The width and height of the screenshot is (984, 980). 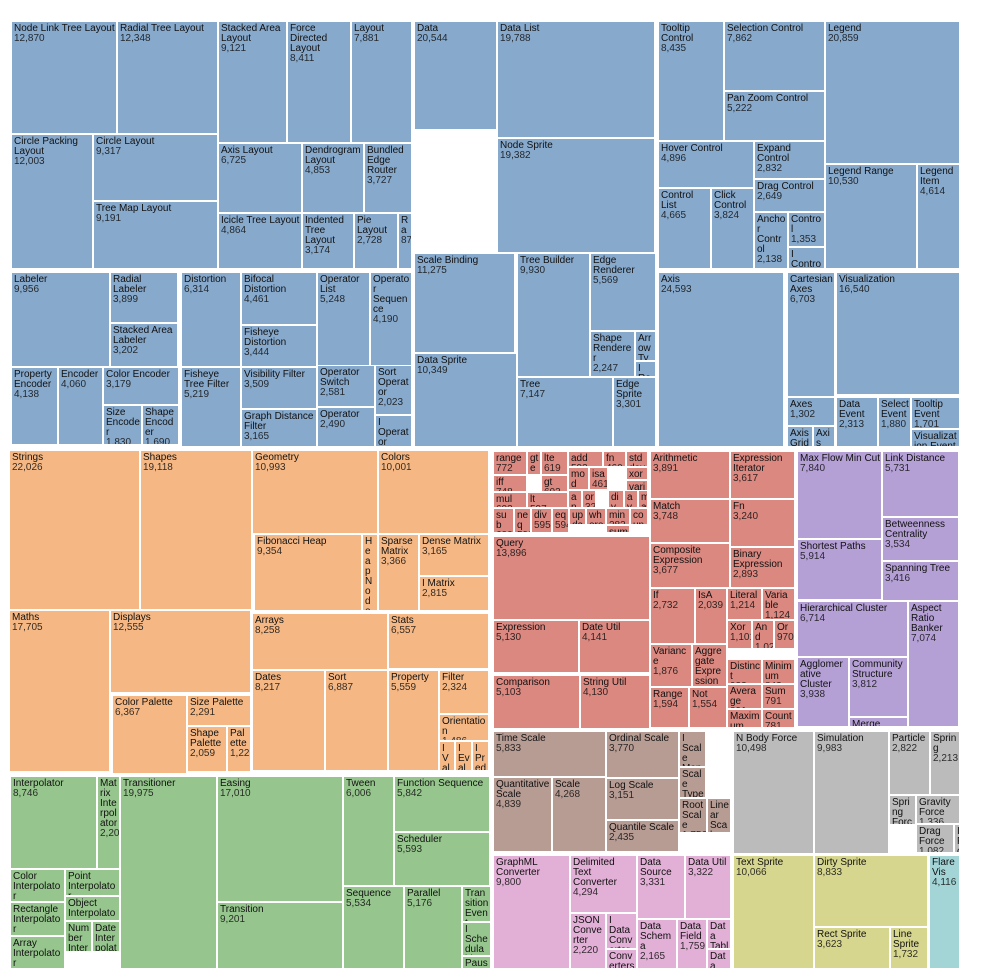 What do you see at coordinates (279, 346) in the screenshot?
I see `treemap-cell-vis-fisheye-distortion: Fisheye Distortion 3,444` at bounding box center [279, 346].